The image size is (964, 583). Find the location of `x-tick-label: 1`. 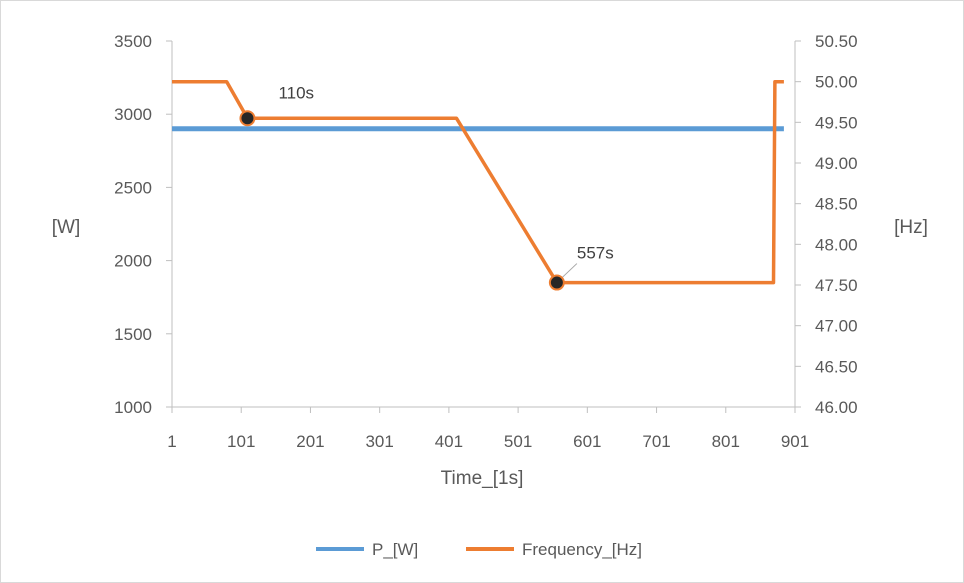

x-tick-label: 1 is located at coordinates (171, 441).